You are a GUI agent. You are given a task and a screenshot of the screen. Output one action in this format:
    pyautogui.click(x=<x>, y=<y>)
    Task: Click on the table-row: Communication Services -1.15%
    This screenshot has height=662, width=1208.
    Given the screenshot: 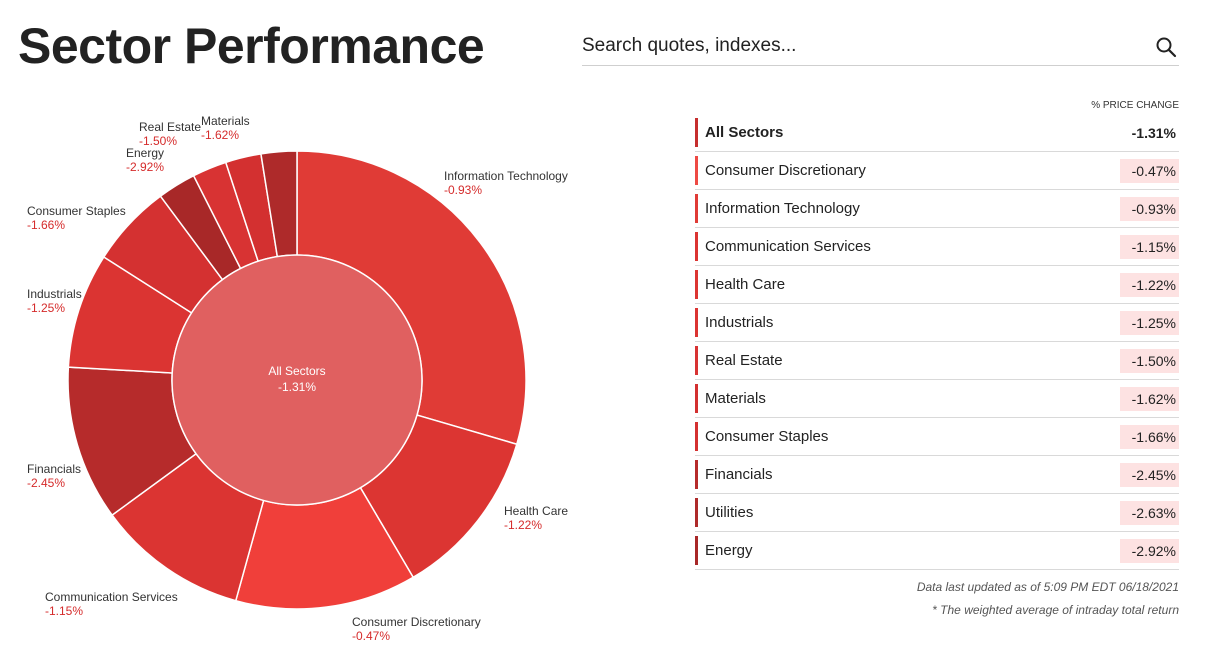 What is the action you would take?
    pyautogui.click(x=937, y=247)
    